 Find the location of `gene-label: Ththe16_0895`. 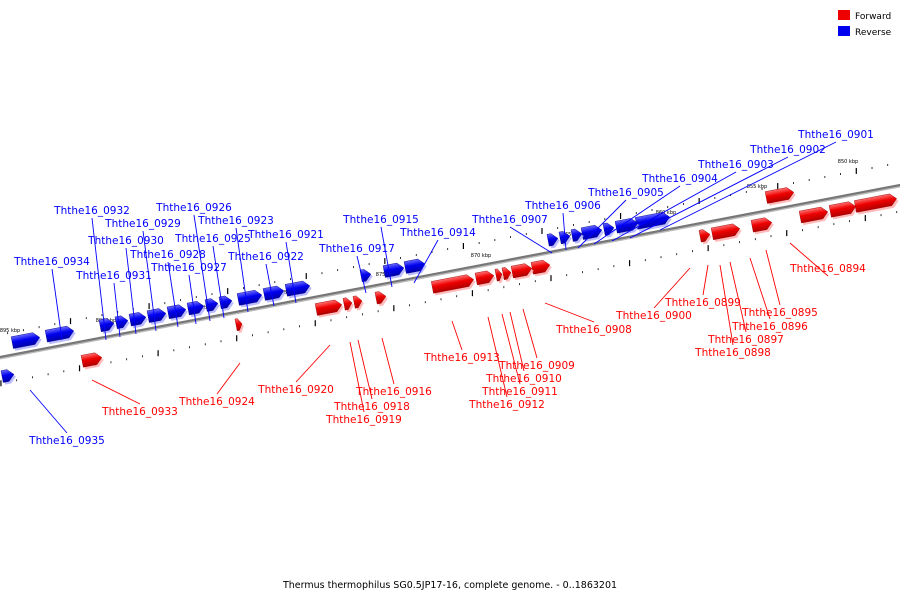

gene-label: Ththe16_0895 is located at coordinates (779, 313).